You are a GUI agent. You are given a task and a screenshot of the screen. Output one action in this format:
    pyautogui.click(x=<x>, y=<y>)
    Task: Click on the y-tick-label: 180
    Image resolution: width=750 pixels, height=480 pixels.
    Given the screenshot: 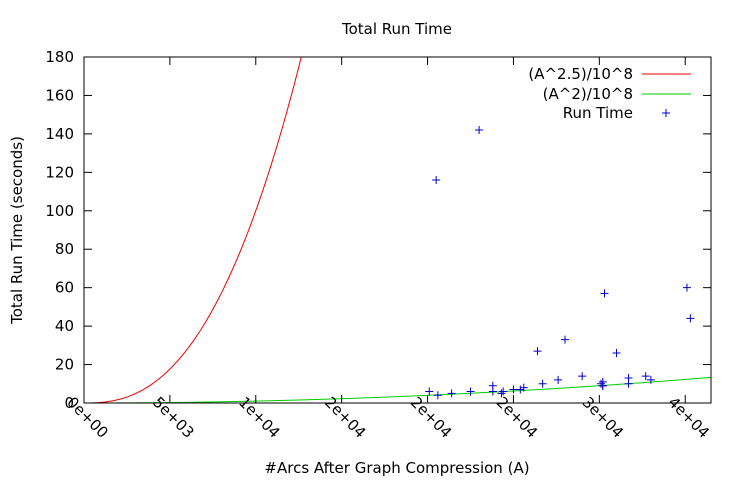 What is the action you would take?
    pyautogui.click(x=59, y=57)
    